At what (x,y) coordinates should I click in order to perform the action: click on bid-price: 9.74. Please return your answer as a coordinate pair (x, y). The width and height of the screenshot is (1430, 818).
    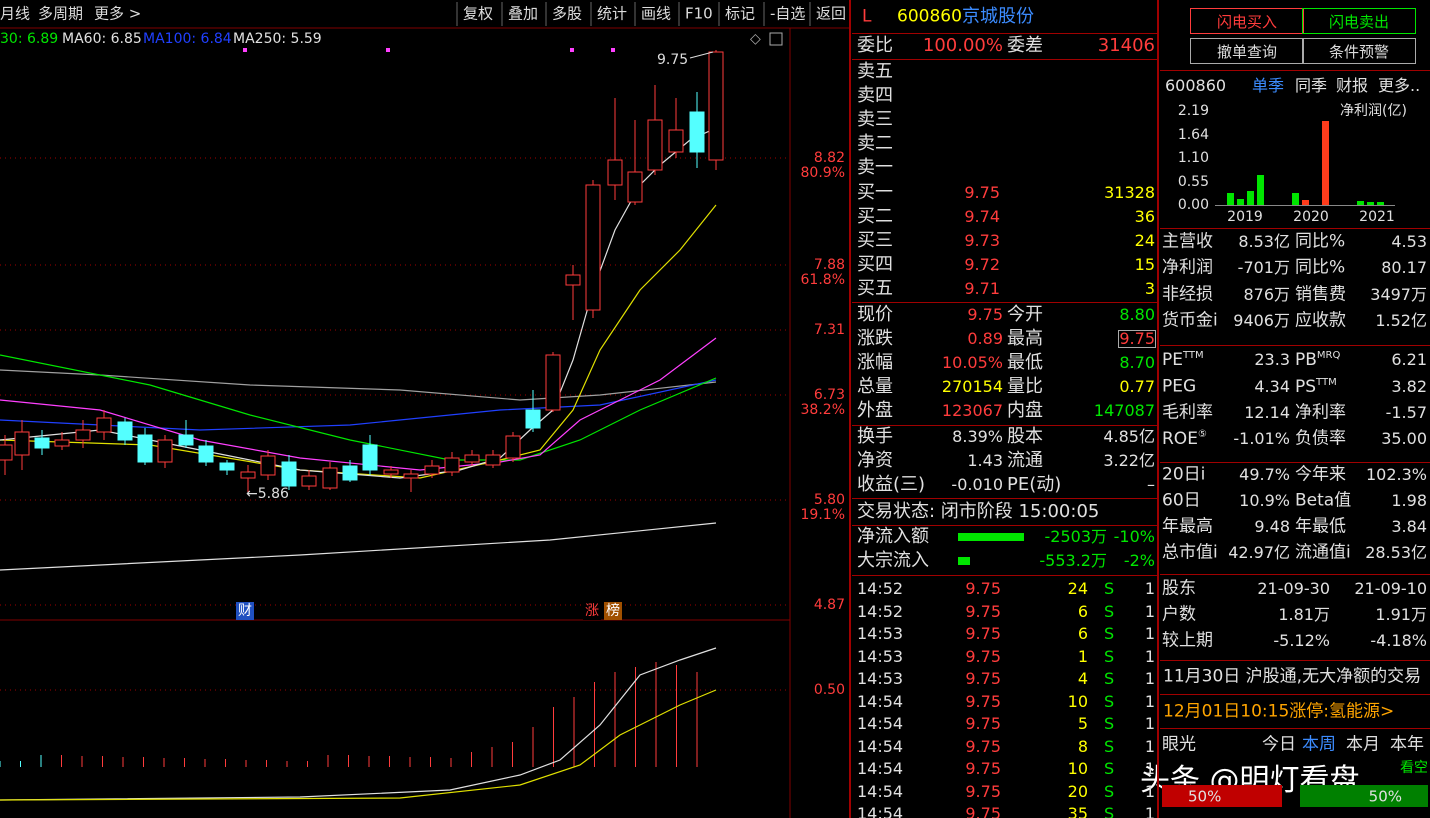
    Looking at the image, I should click on (982, 216).